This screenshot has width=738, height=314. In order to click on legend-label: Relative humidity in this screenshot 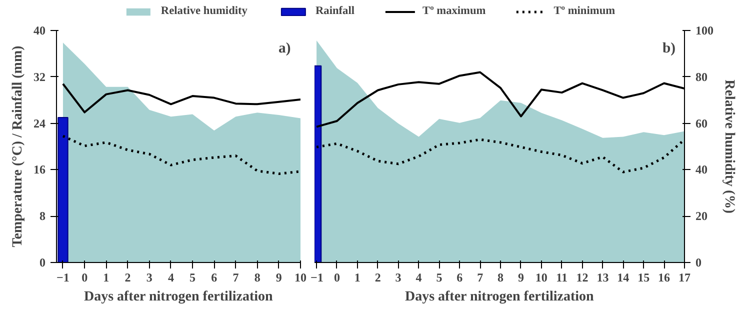, I will do `click(204, 11)`.